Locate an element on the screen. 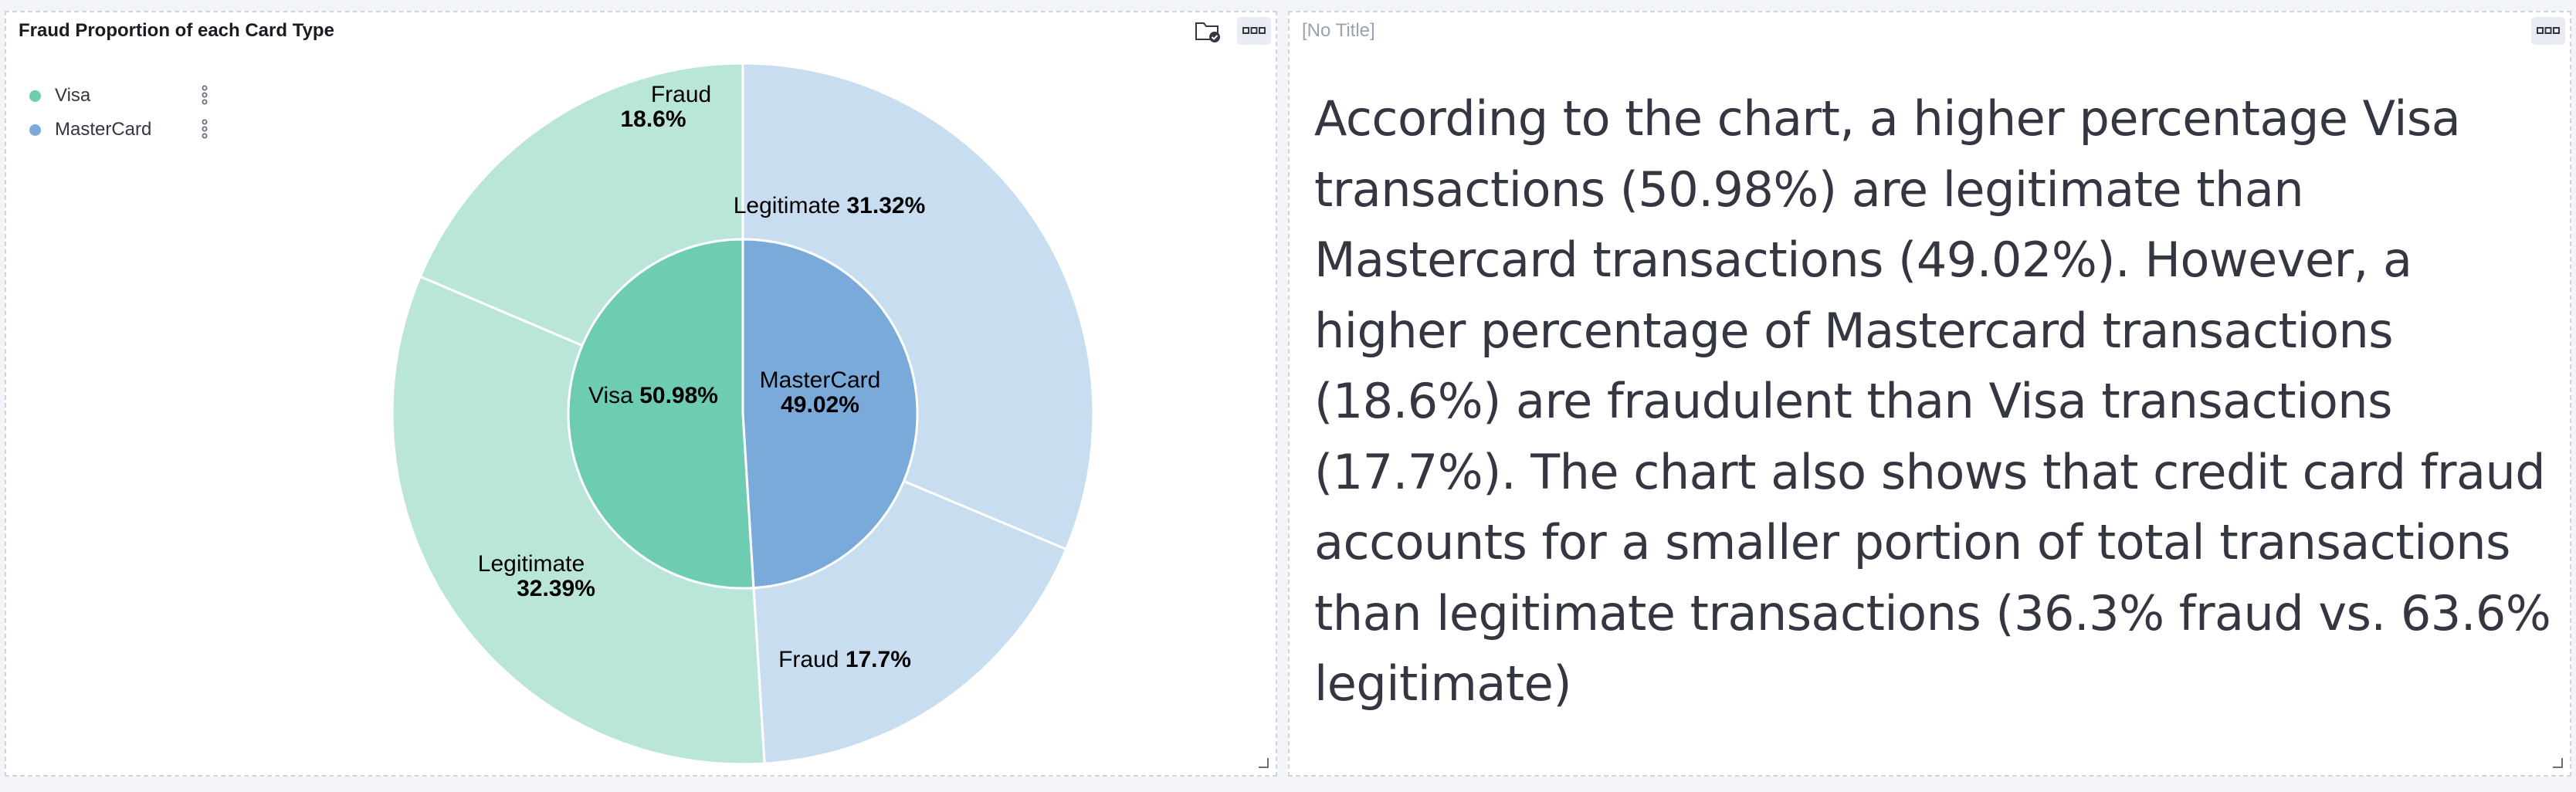 The image size is (2576, 792). pie-label-visa-legitimate: Legitimate 32.39% is located at coordinates (536, 576).